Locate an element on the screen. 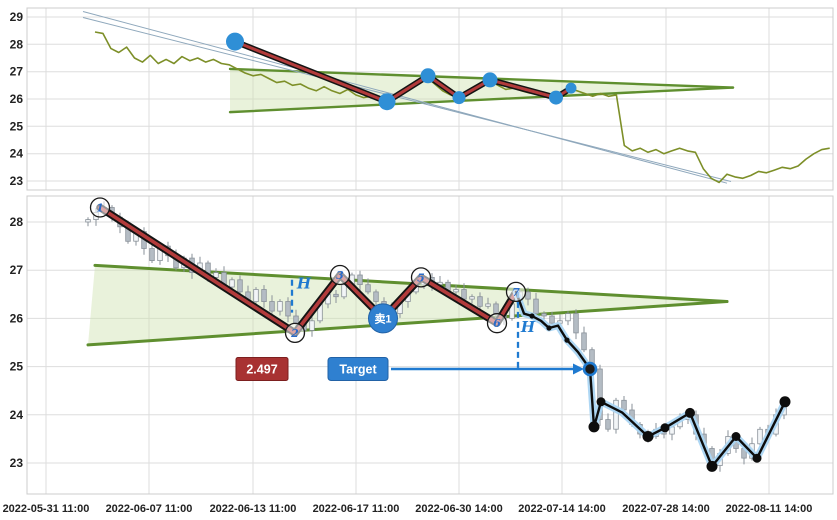 The image size is (837, 520). height-box-value: 2.497 is located at coordinates (261, 370).